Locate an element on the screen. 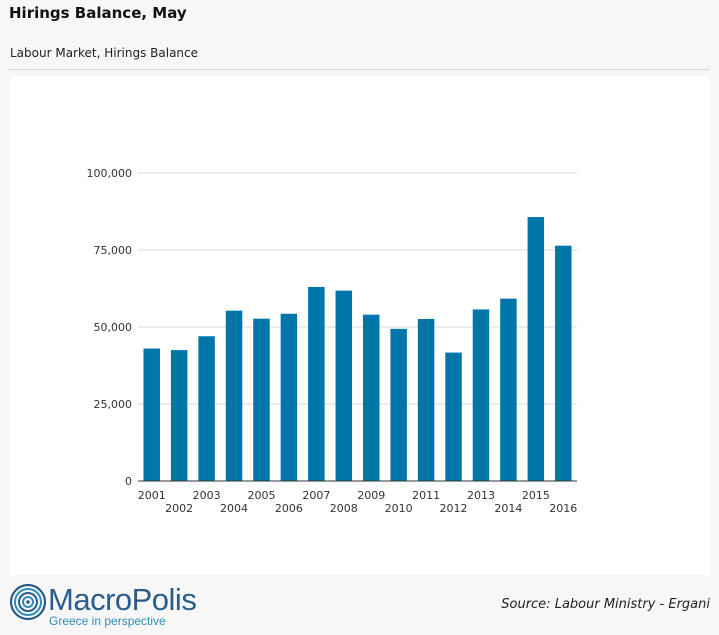  x-tick-label: 2004 is located at coordinates (234, 508).